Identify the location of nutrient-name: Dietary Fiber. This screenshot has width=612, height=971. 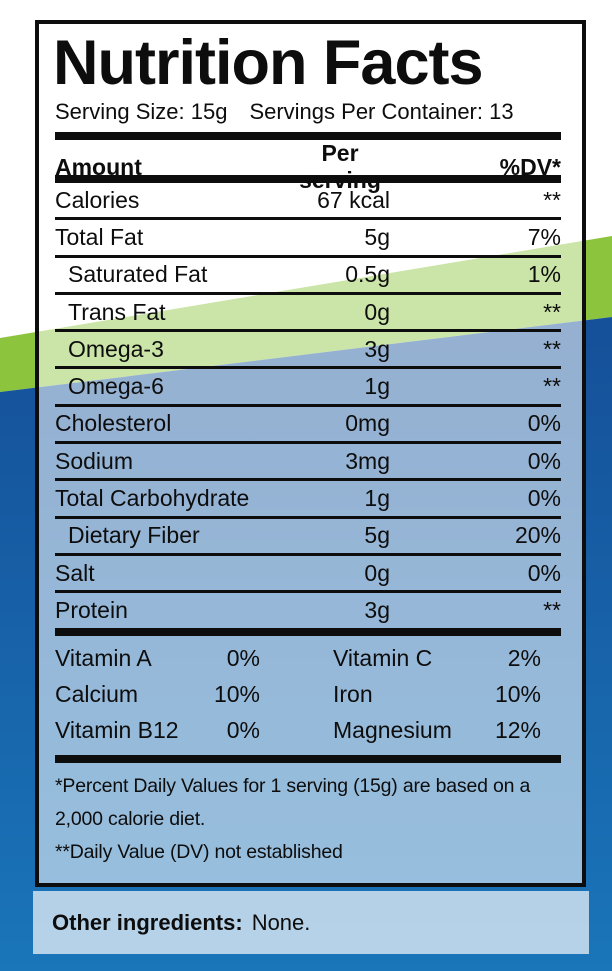
(134, 535).